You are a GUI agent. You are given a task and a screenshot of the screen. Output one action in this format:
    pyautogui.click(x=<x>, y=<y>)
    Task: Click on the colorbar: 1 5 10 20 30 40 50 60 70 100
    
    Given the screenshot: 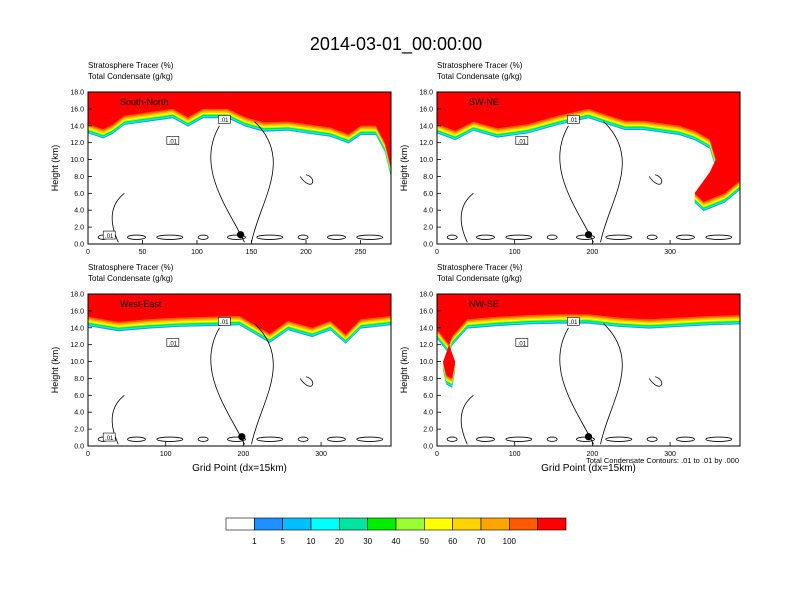 What is the action you would take?
    pyautogui.click(x=396, y=531)
    